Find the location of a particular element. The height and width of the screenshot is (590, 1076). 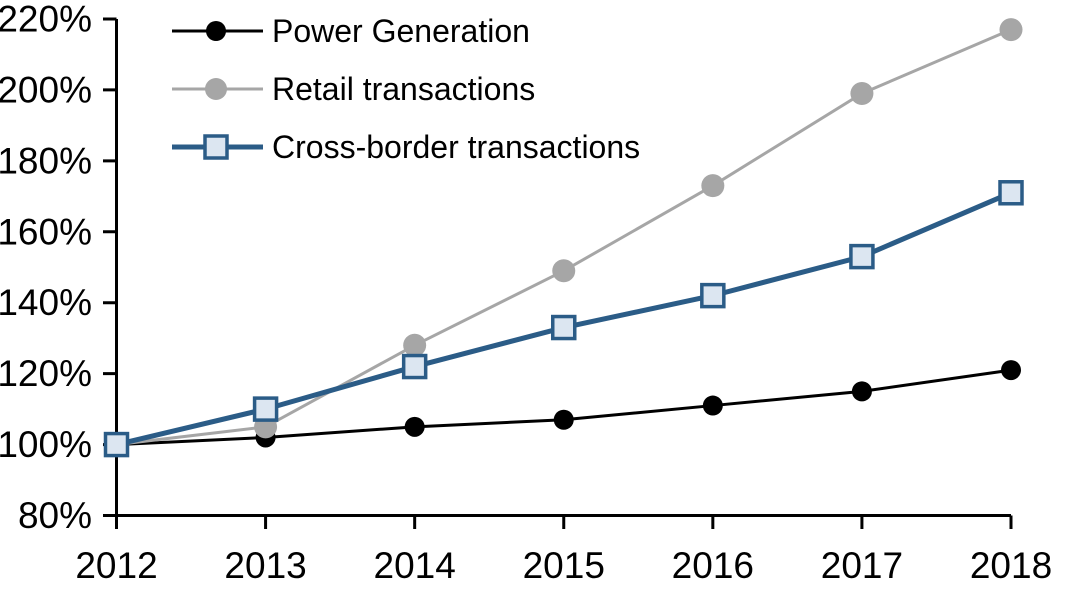

y-tick-label: 140% is located at coordinates (46, 302).